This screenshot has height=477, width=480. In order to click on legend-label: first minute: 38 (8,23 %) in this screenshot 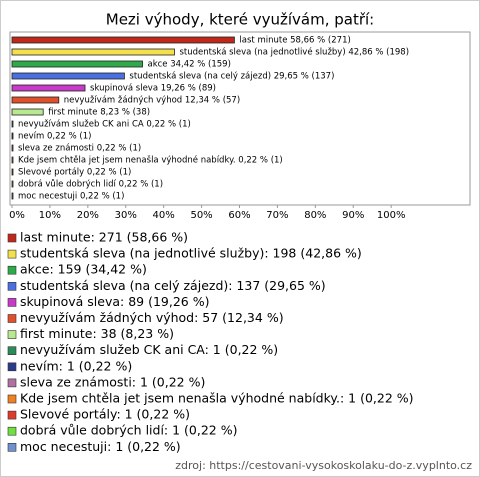, I will do `click(97, 333)`.